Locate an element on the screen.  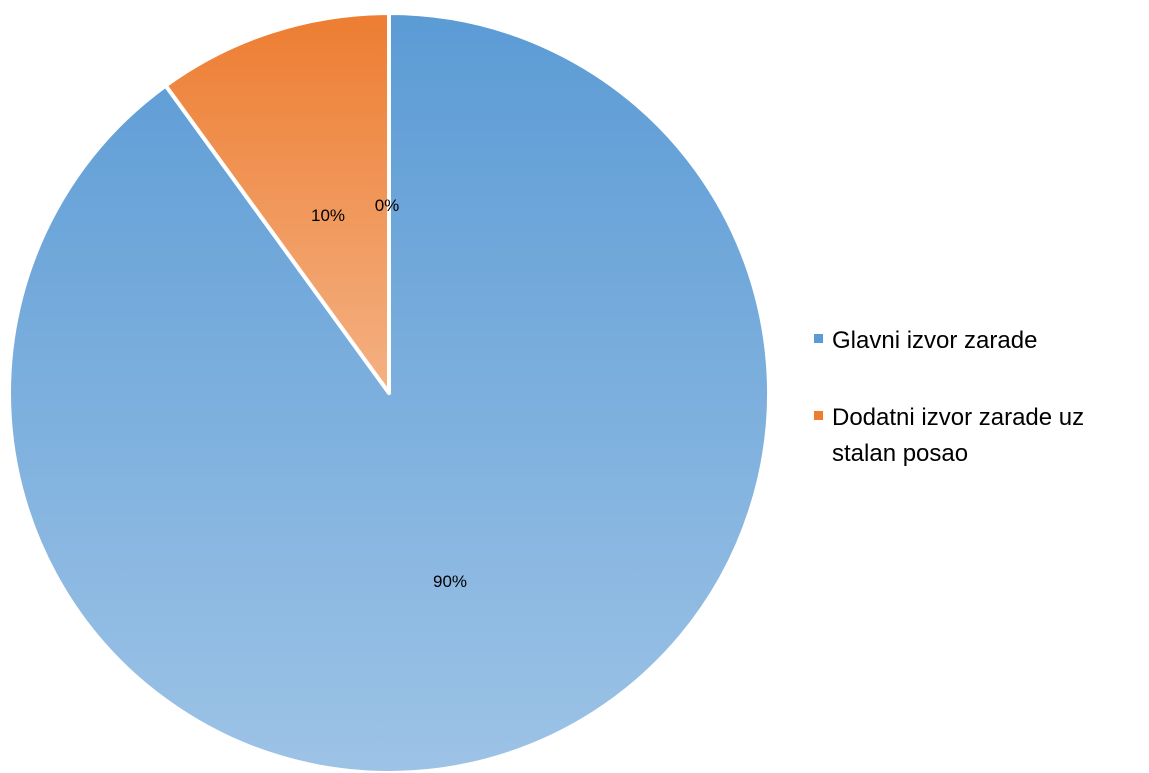
legend-swatch-dodatni is located at coordinates (818, 415).